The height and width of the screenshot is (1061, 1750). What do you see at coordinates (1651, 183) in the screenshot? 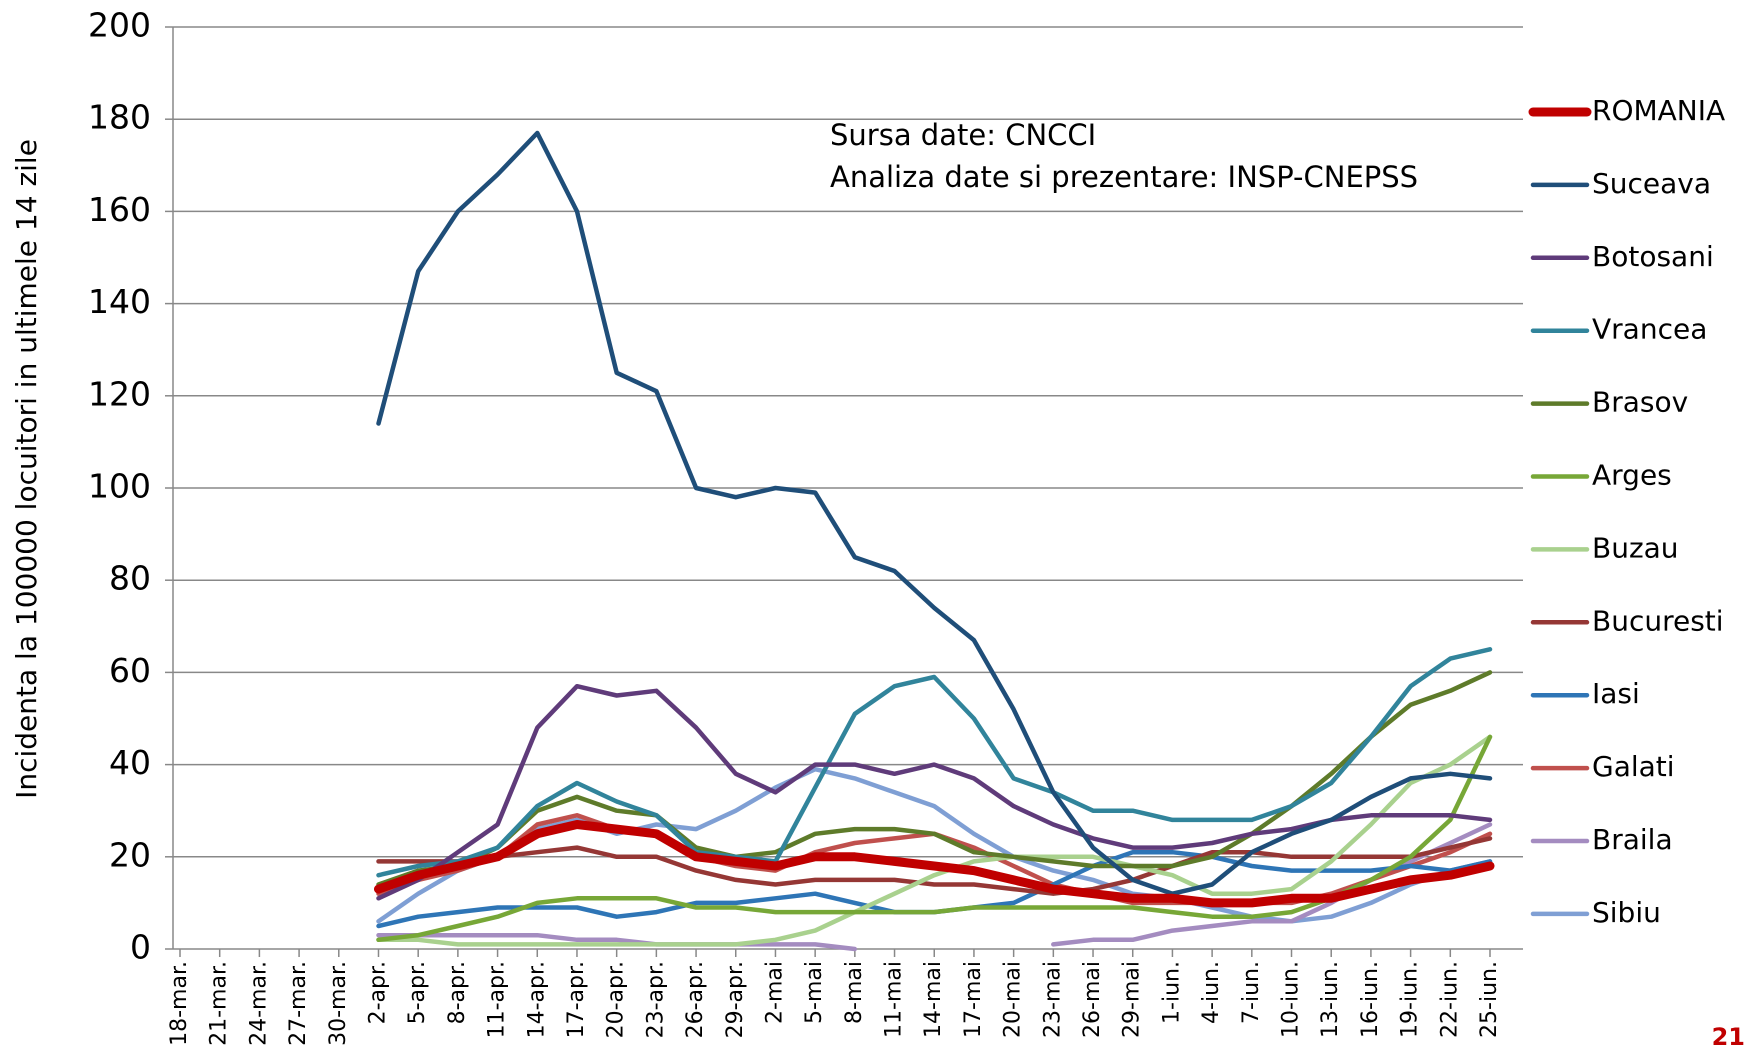
I see `legend-label: Suceava` at bounding box center [1651, 183].